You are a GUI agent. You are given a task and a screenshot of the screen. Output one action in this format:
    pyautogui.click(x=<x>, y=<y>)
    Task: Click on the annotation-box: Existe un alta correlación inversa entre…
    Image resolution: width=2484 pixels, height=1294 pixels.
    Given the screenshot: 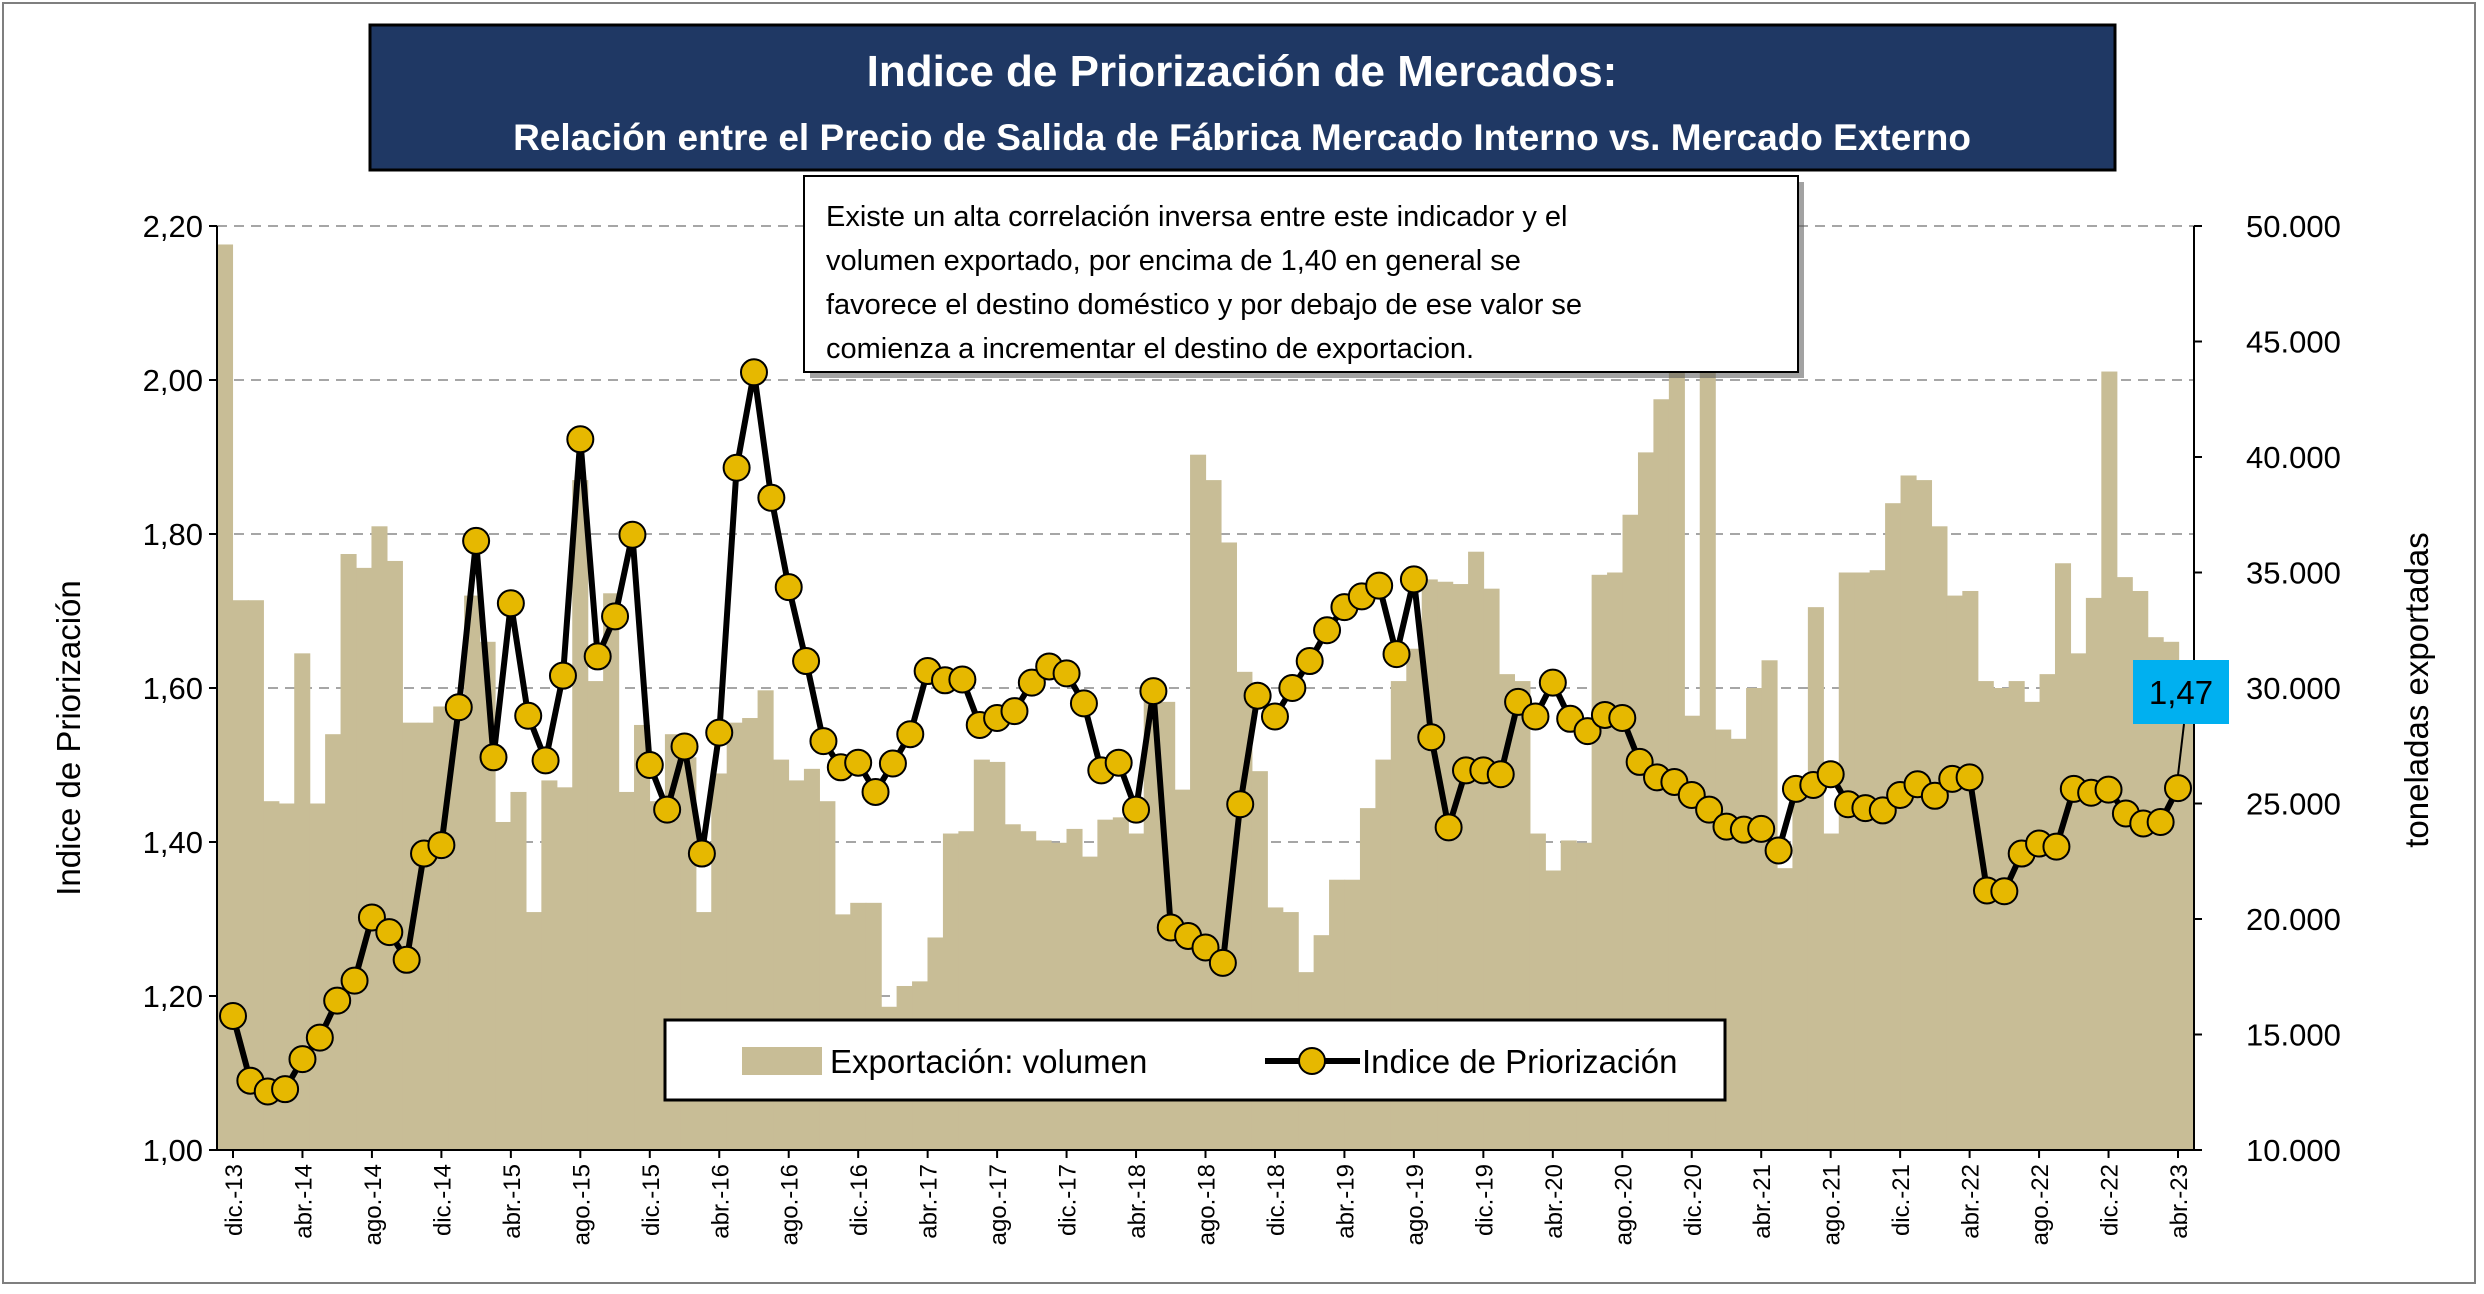 What is the action you would take?
    pyautogui.click(x=1303, y=276)
    